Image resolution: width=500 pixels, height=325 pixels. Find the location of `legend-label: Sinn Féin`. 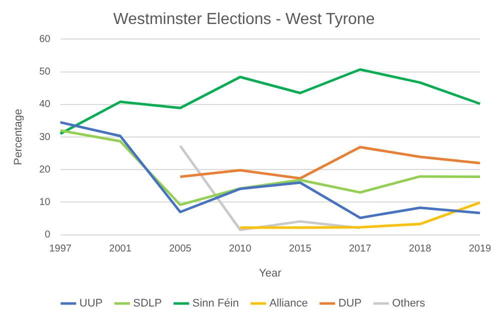

legend-label: Sinn Féin is located at coordinates (215, 304).